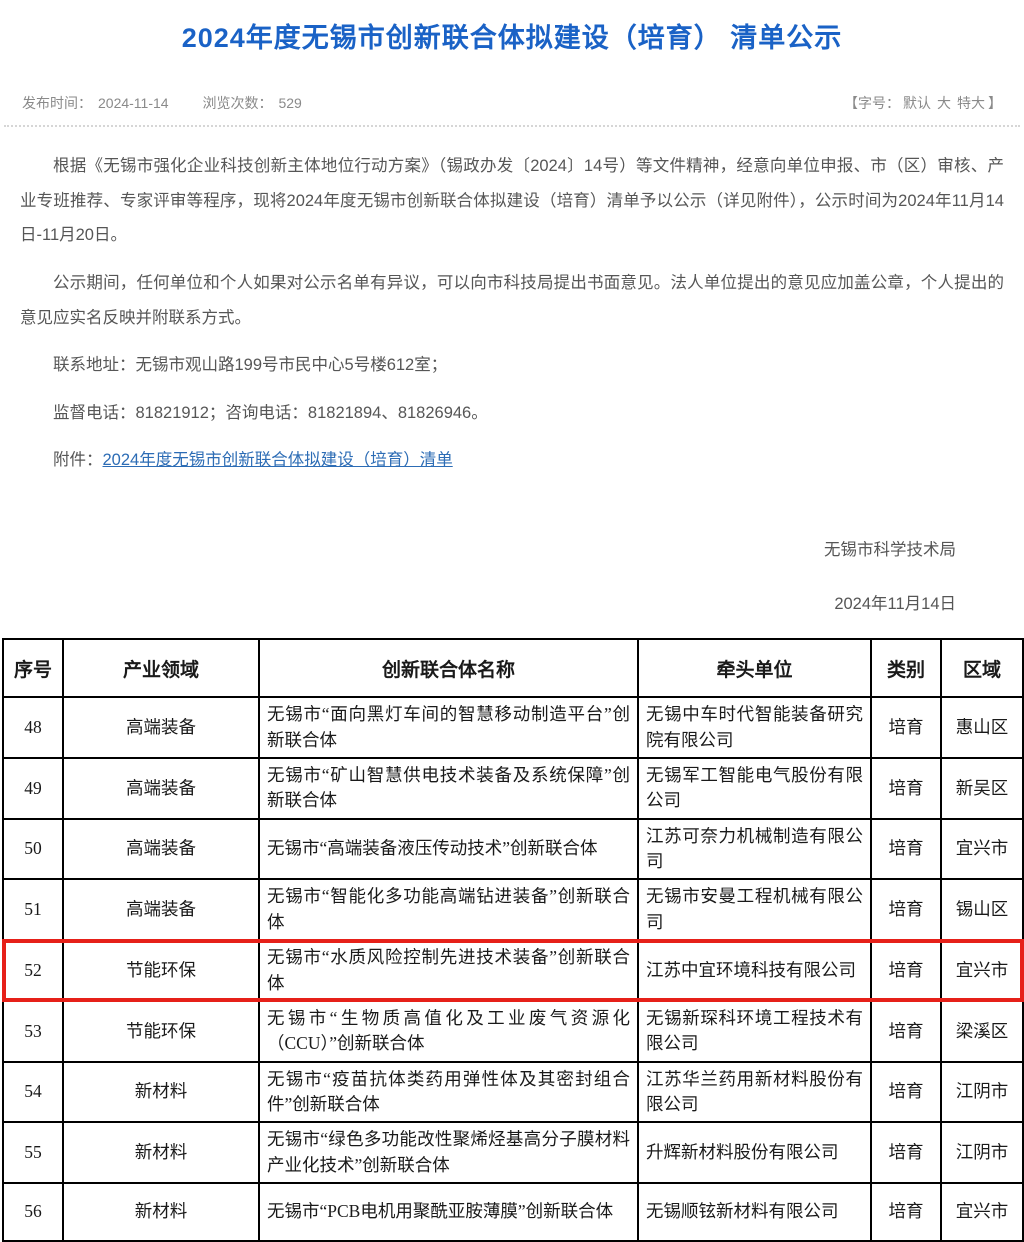 Image resolution: width=1024 pixels, height=1242 pixels. I want to click on fontsize-option-default: 默认, so click(917, 103).